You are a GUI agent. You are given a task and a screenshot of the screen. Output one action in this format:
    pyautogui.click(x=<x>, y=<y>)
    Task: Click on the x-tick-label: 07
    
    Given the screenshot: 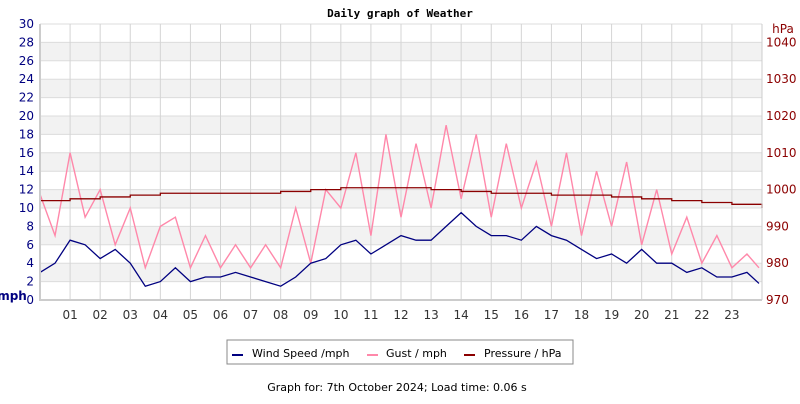 What is the action you would take?
    pyautogui.click(x=250, y=315)
    